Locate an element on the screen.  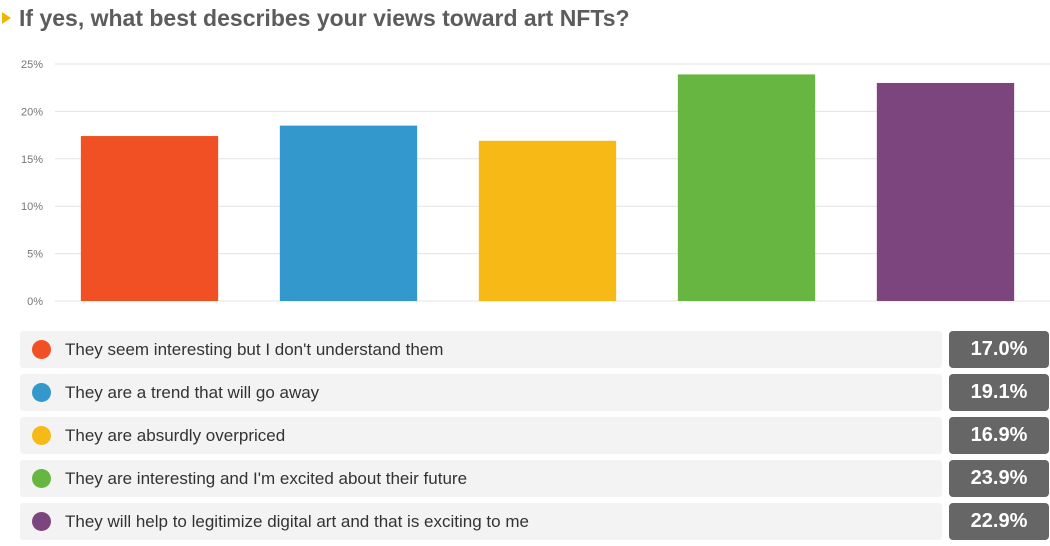
y-tick-label: 25% is located at coordinates (32, 65).